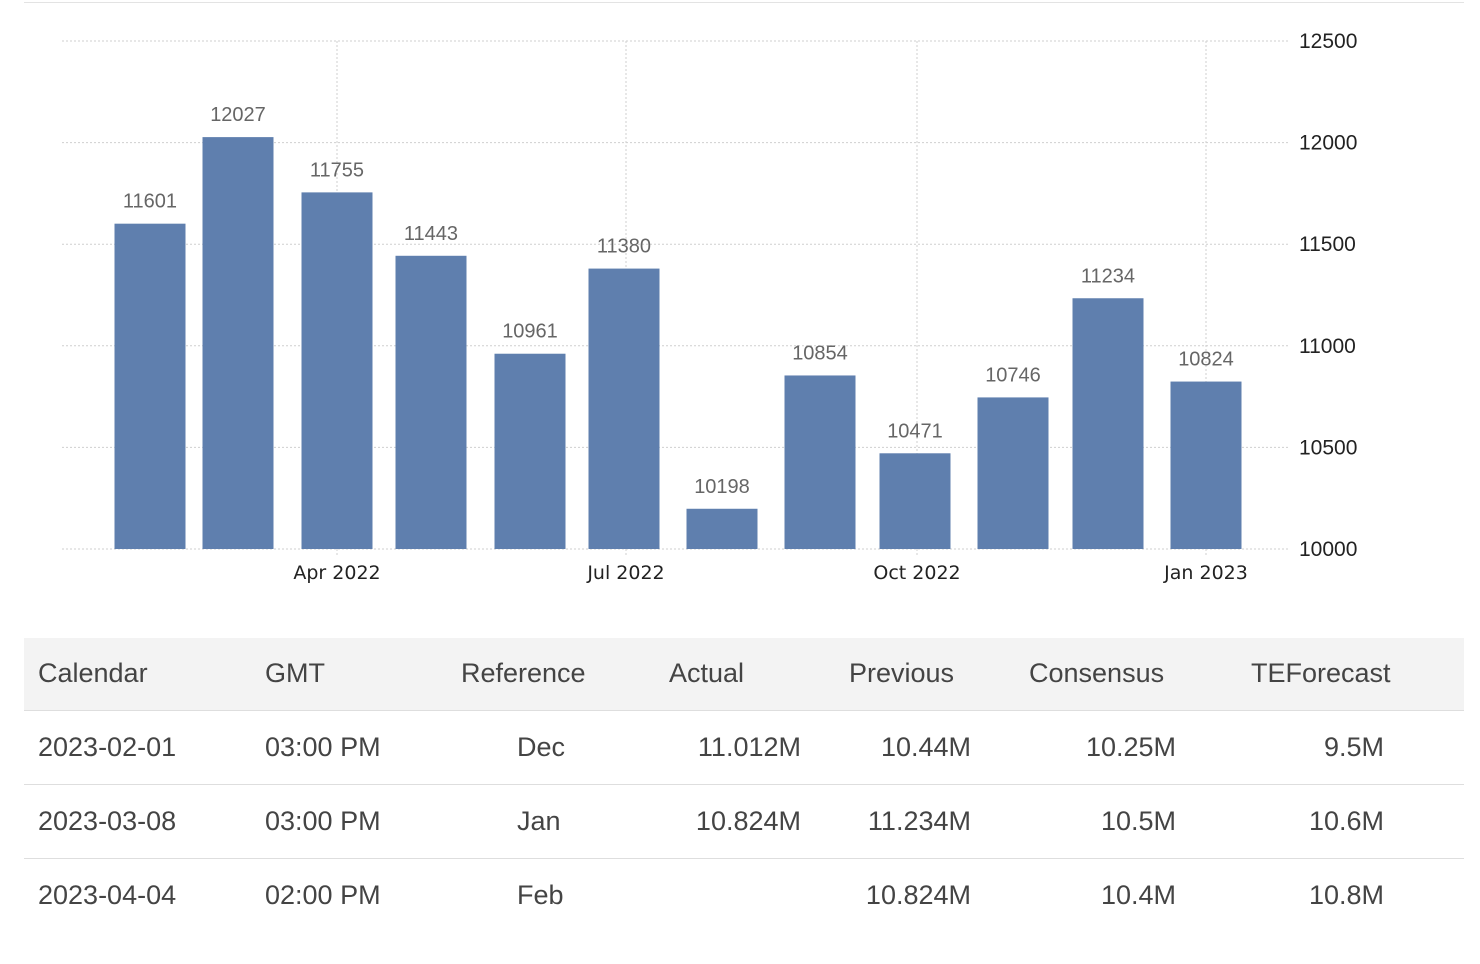 The image size is (1480, 964). What do you see at coordinates (1140, 674) in the screenshot?
I see `header-consensus: Consensus` at bounding box center [1140, 674].